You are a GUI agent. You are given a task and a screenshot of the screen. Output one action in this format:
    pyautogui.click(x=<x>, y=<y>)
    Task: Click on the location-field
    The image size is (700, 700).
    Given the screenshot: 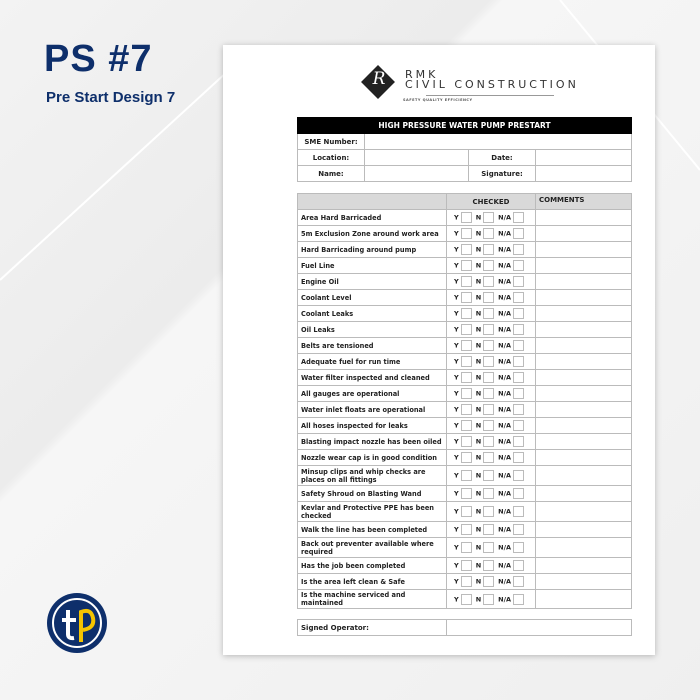 What is the action you would take?
    pyautogui.click(x=416, y=157)
    